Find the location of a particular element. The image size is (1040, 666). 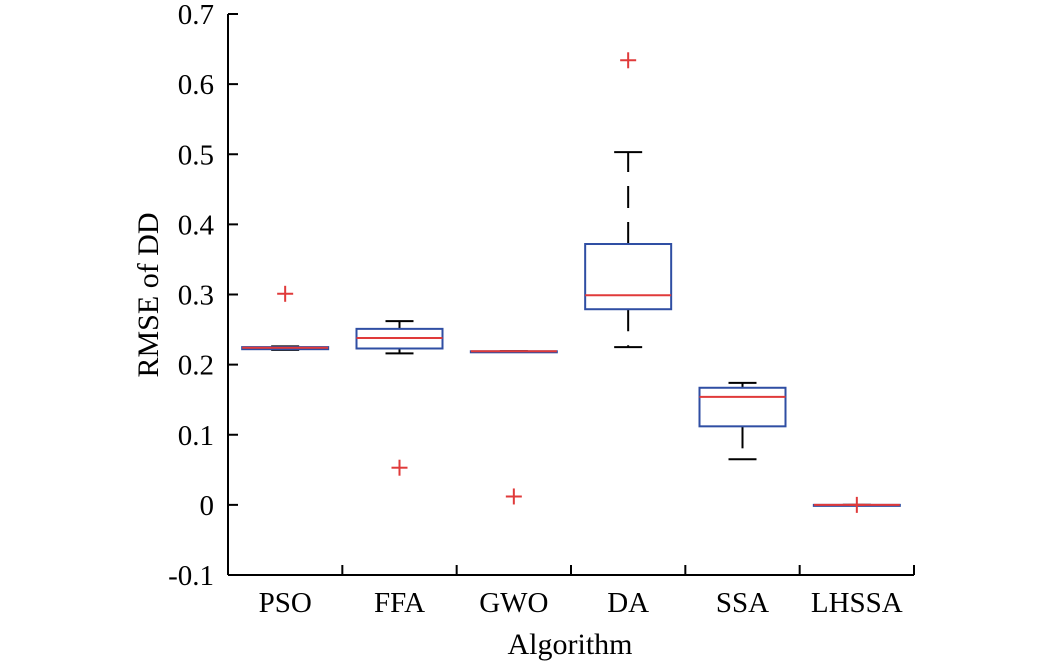

x-tick-label: GWO is located at coordinates (513, 603).